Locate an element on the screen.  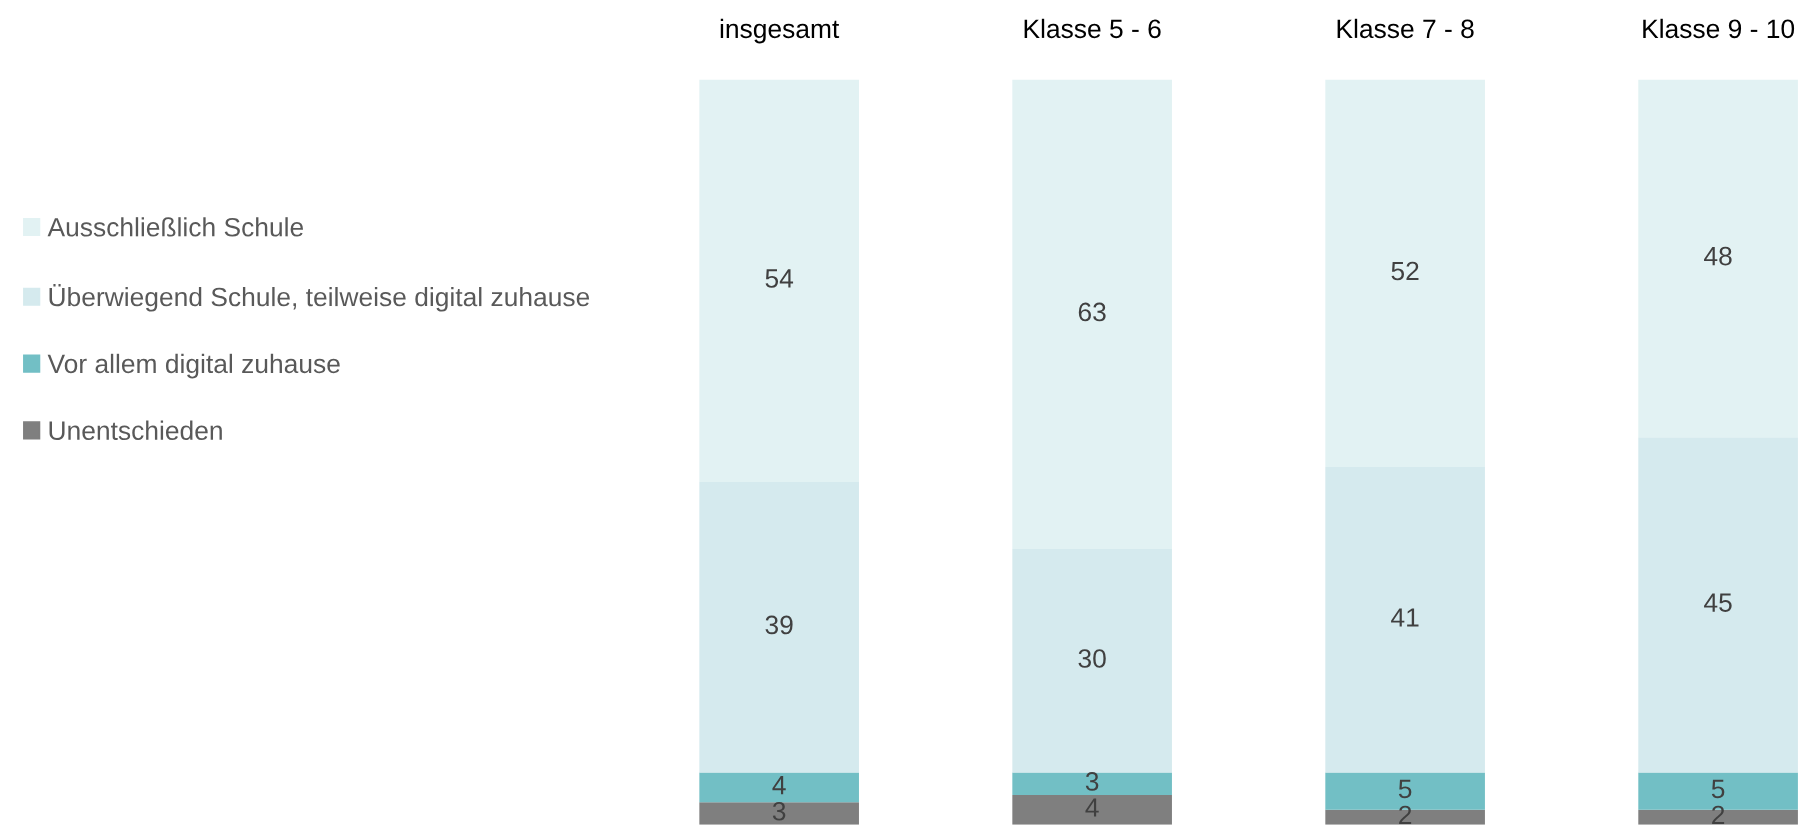
data-label: 63 is located at coordinates (1092, 312).